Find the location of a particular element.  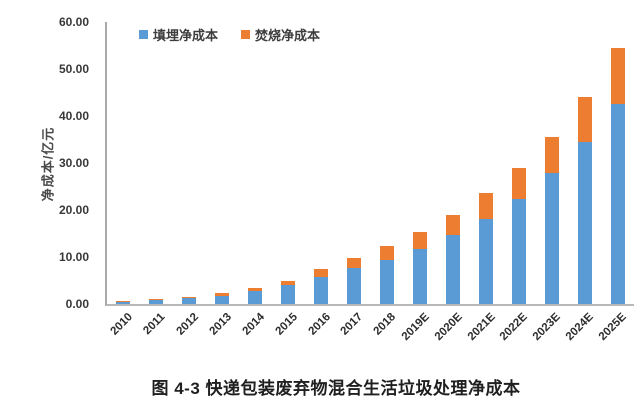

x-tick-label: 2018 is located at coordinates (385, 324).